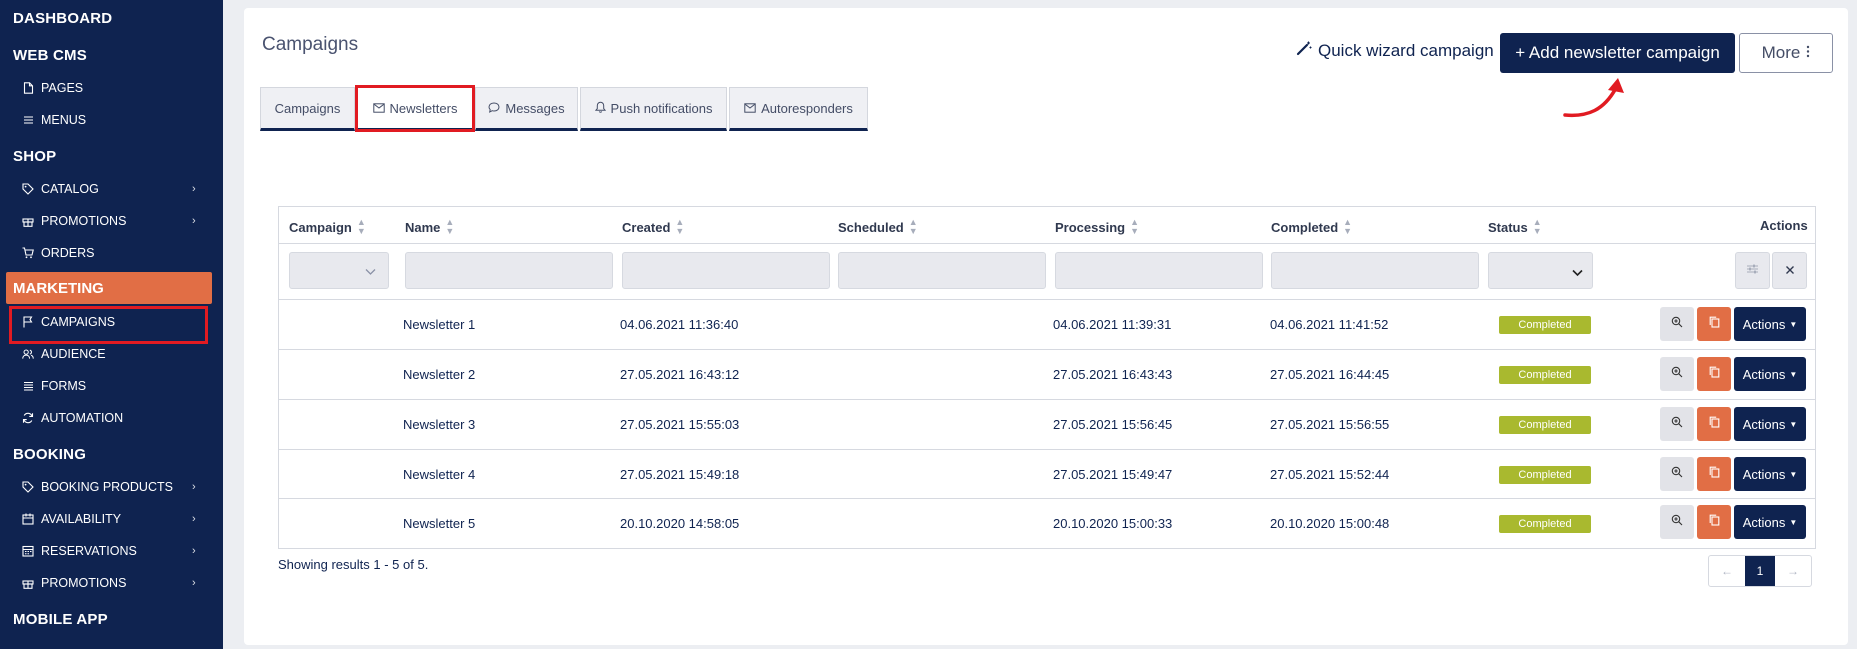  Describe the element at coordinates (535, 108) in the screenshot. I see `tab-label: Messages` at that location.